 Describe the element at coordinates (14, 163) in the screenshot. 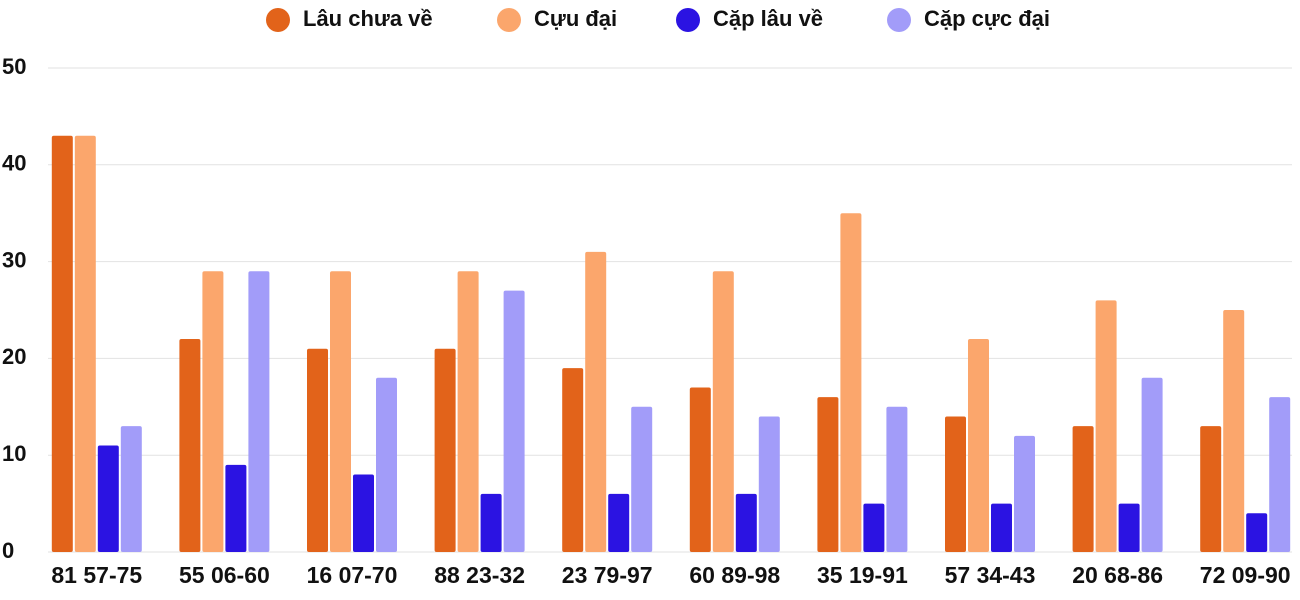

I see `y-tick-label: 40` at that location.